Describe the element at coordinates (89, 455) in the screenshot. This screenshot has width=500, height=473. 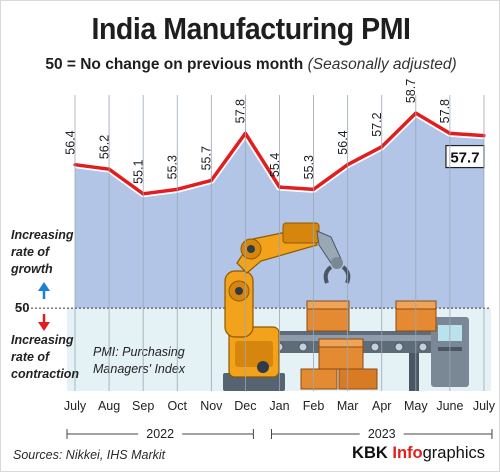
I see `sources-note: Sources: Nikkei, IHS Markit` at that location.